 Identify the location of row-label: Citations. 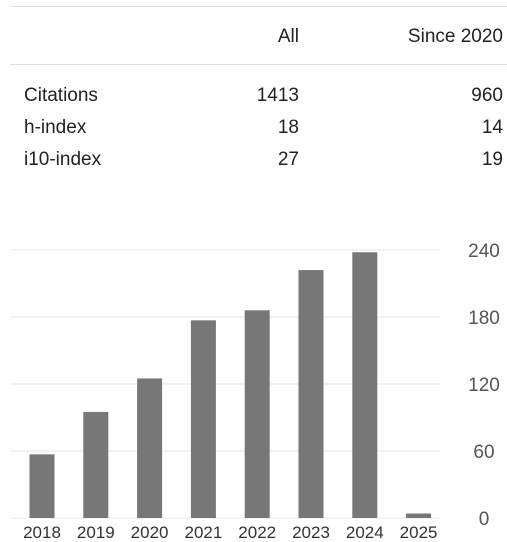
(61, 95).